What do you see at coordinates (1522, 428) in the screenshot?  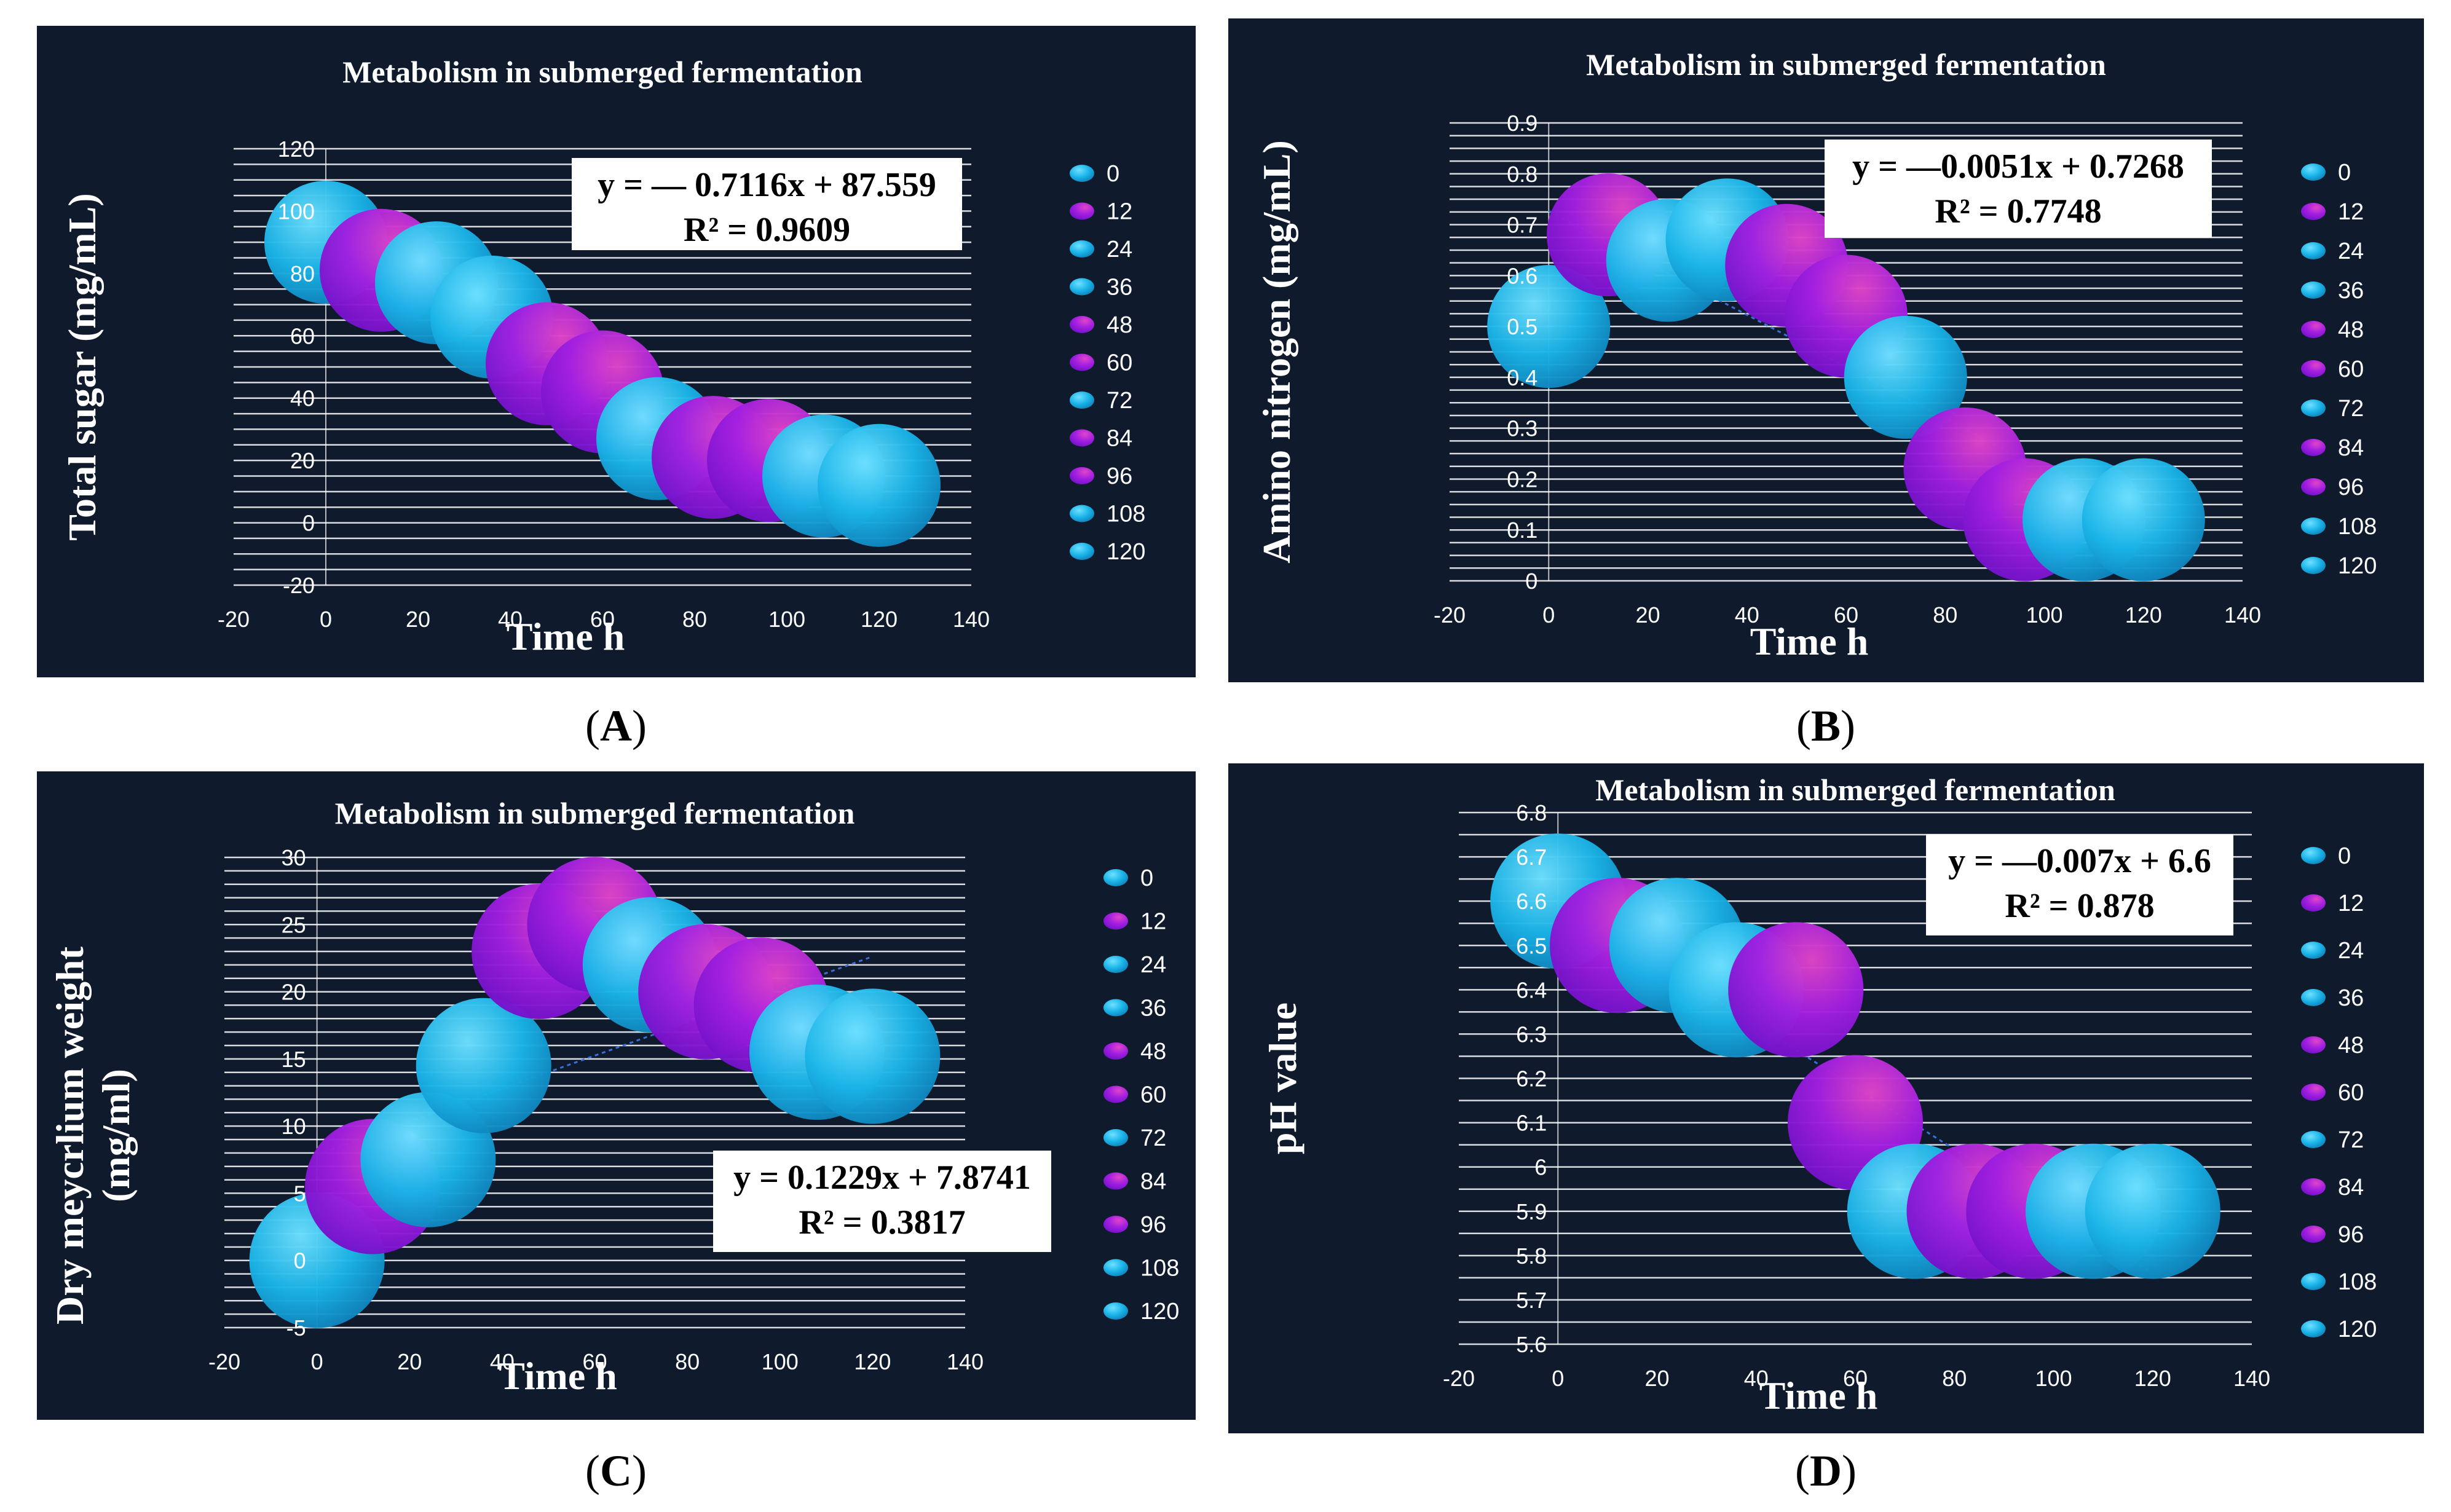 I see `y-tick-label: 0.3` at bounding box center [1522, 428].